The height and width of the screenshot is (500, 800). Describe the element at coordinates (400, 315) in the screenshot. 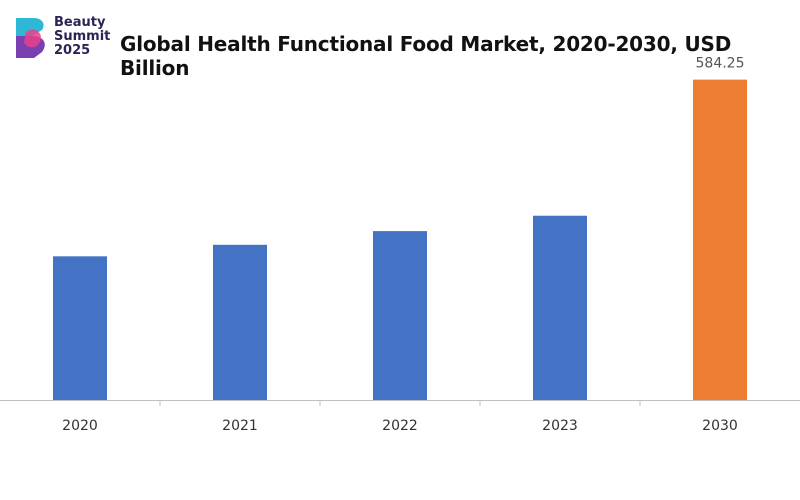

I see `bar-2022` at that location.